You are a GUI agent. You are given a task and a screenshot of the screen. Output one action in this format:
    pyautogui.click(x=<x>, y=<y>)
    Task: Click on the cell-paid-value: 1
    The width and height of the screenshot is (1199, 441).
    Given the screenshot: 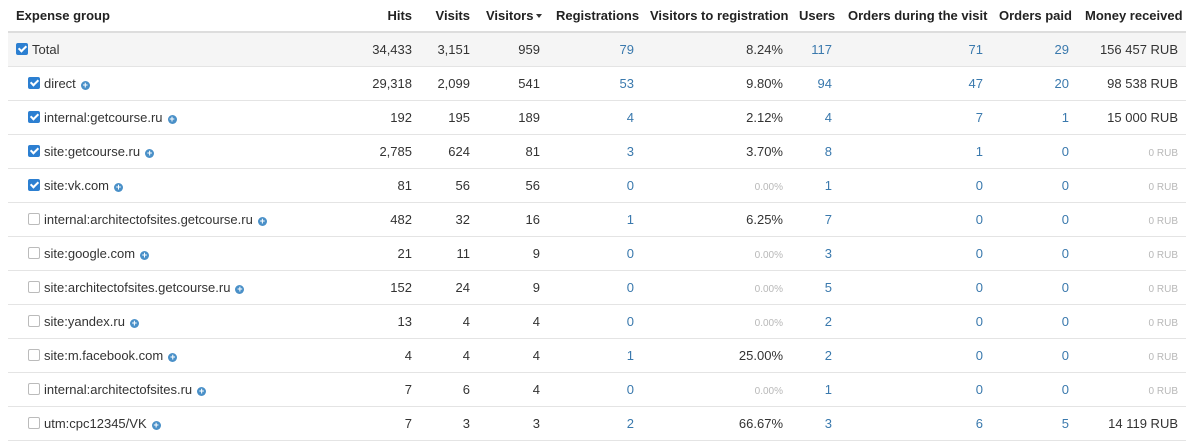 What is the action you would take?
    pyautogui.click(x=1065, y=117)
    